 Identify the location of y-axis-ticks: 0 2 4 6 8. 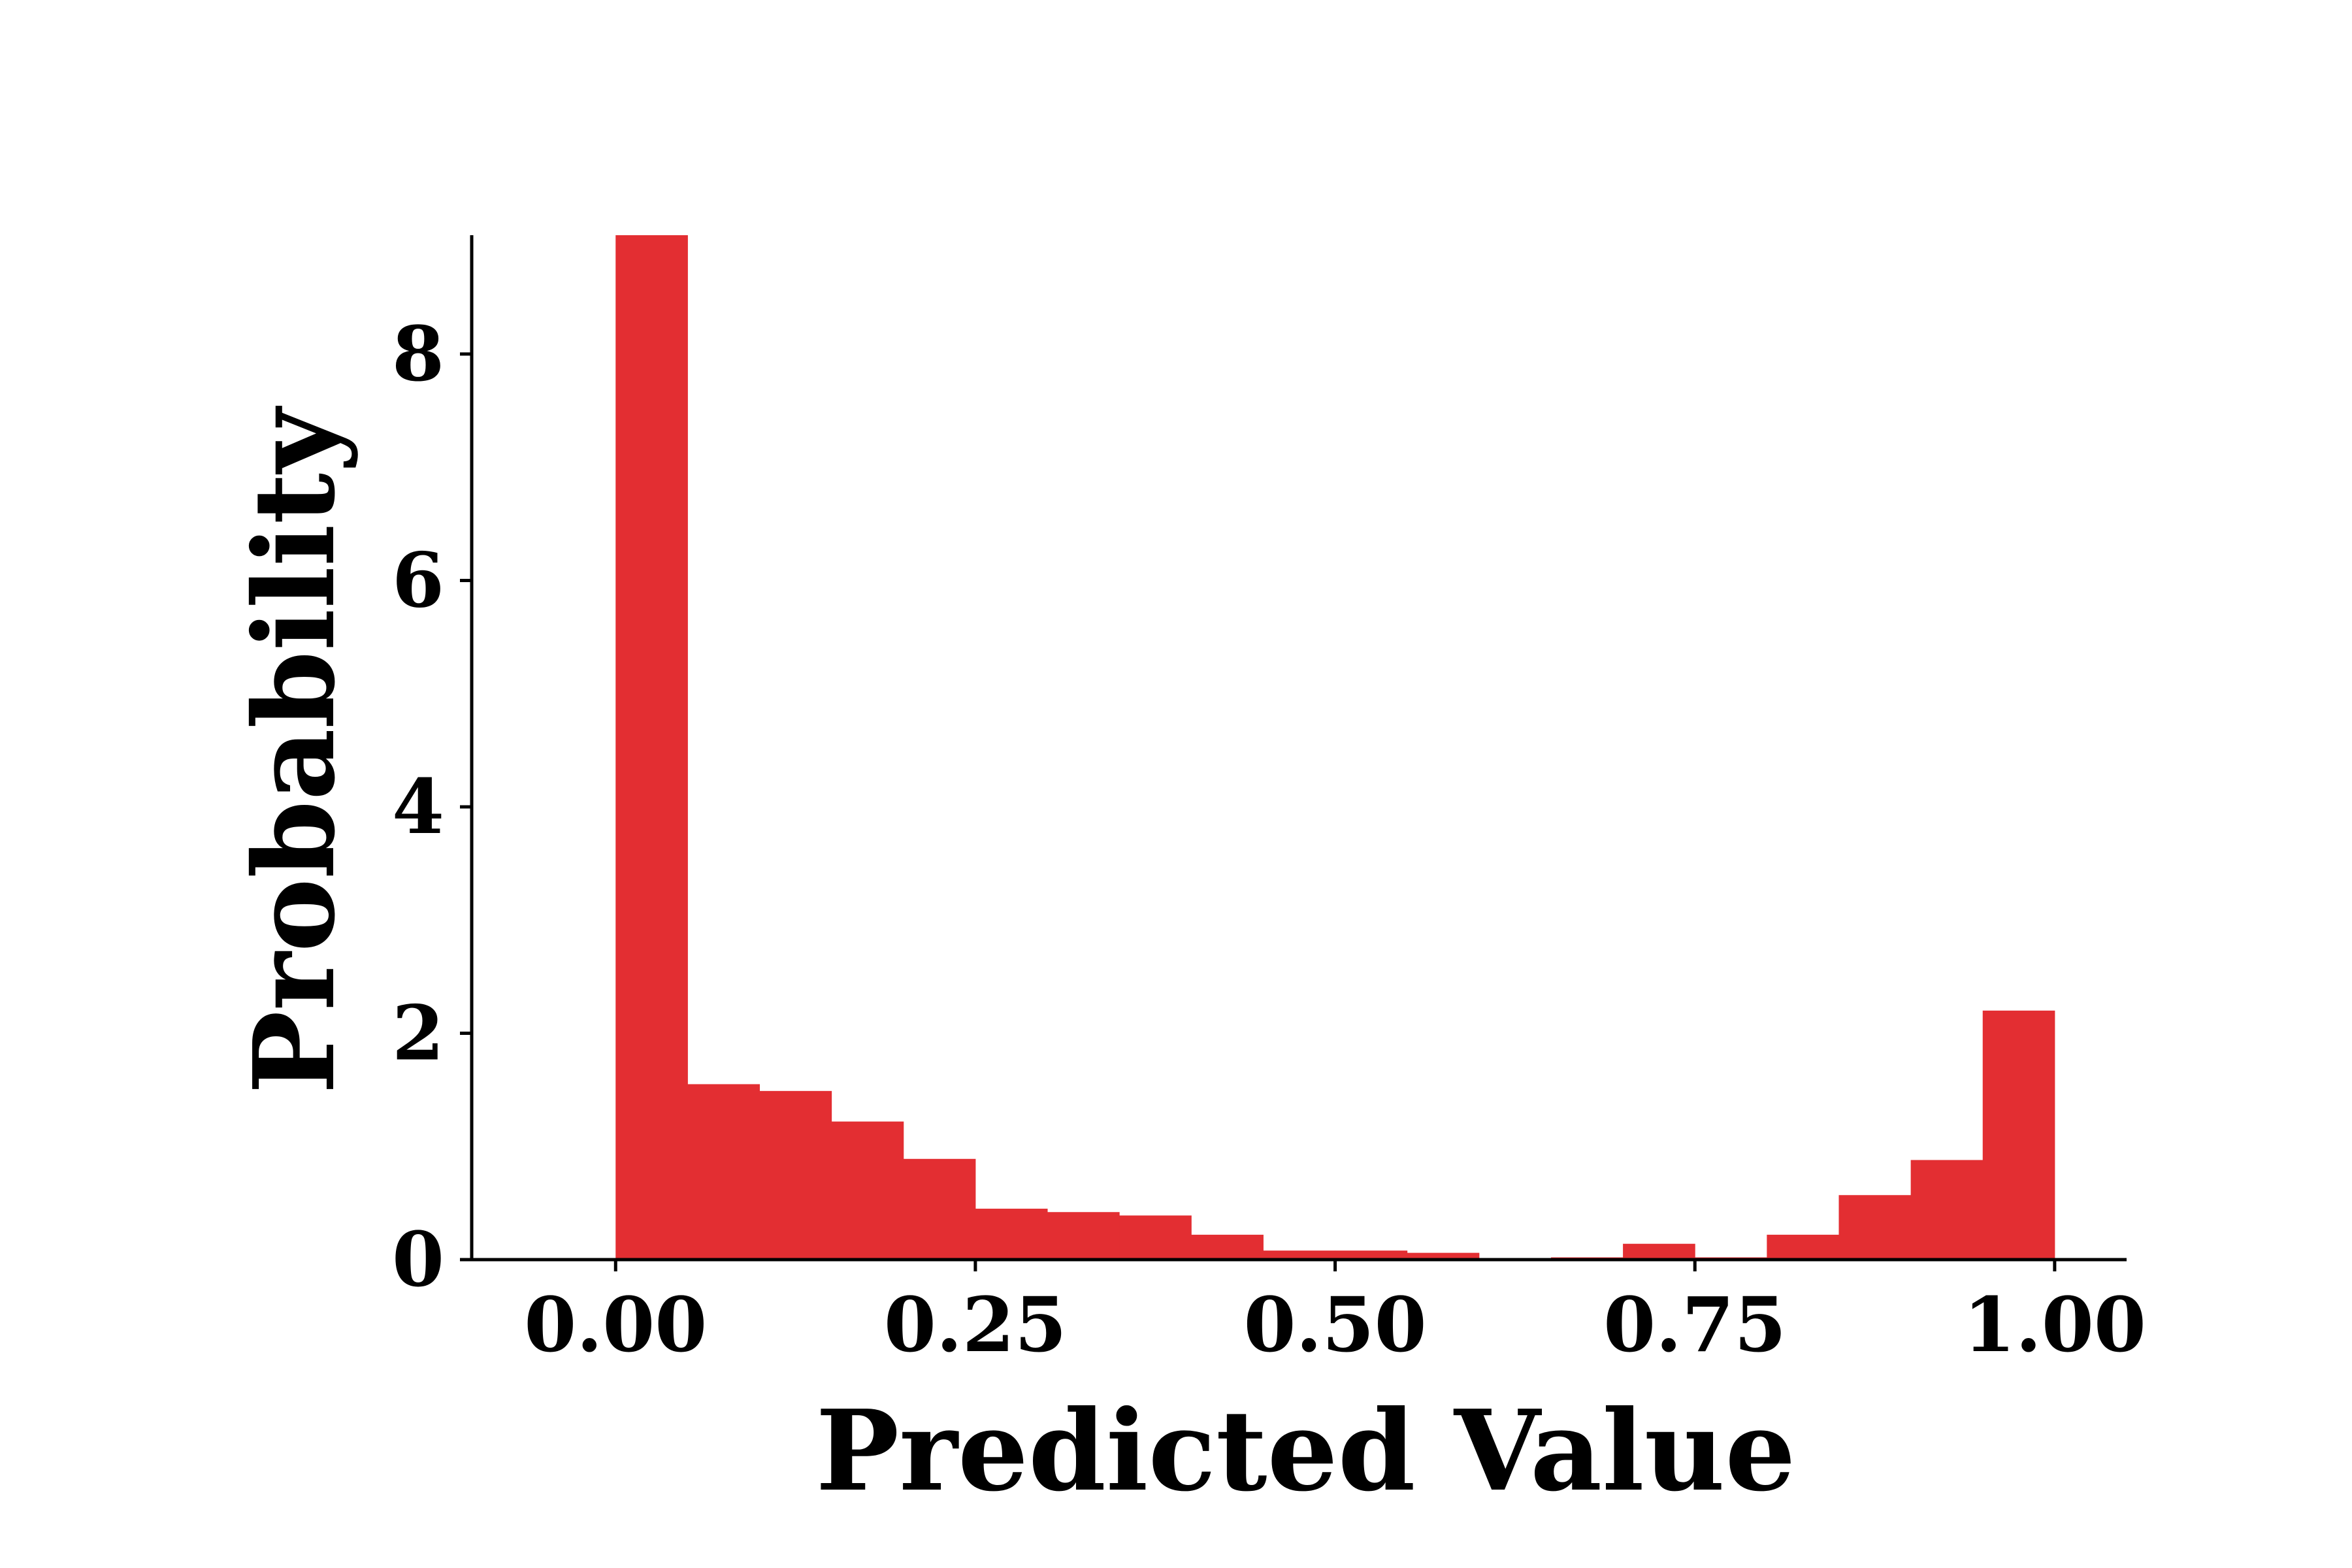
(432, 807).